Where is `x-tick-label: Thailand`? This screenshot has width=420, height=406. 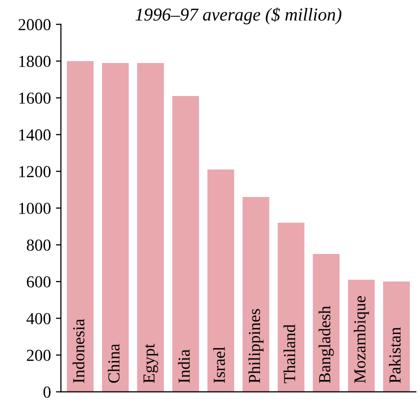
x-tick-label: Thailand is located at coordinates (290, 354).